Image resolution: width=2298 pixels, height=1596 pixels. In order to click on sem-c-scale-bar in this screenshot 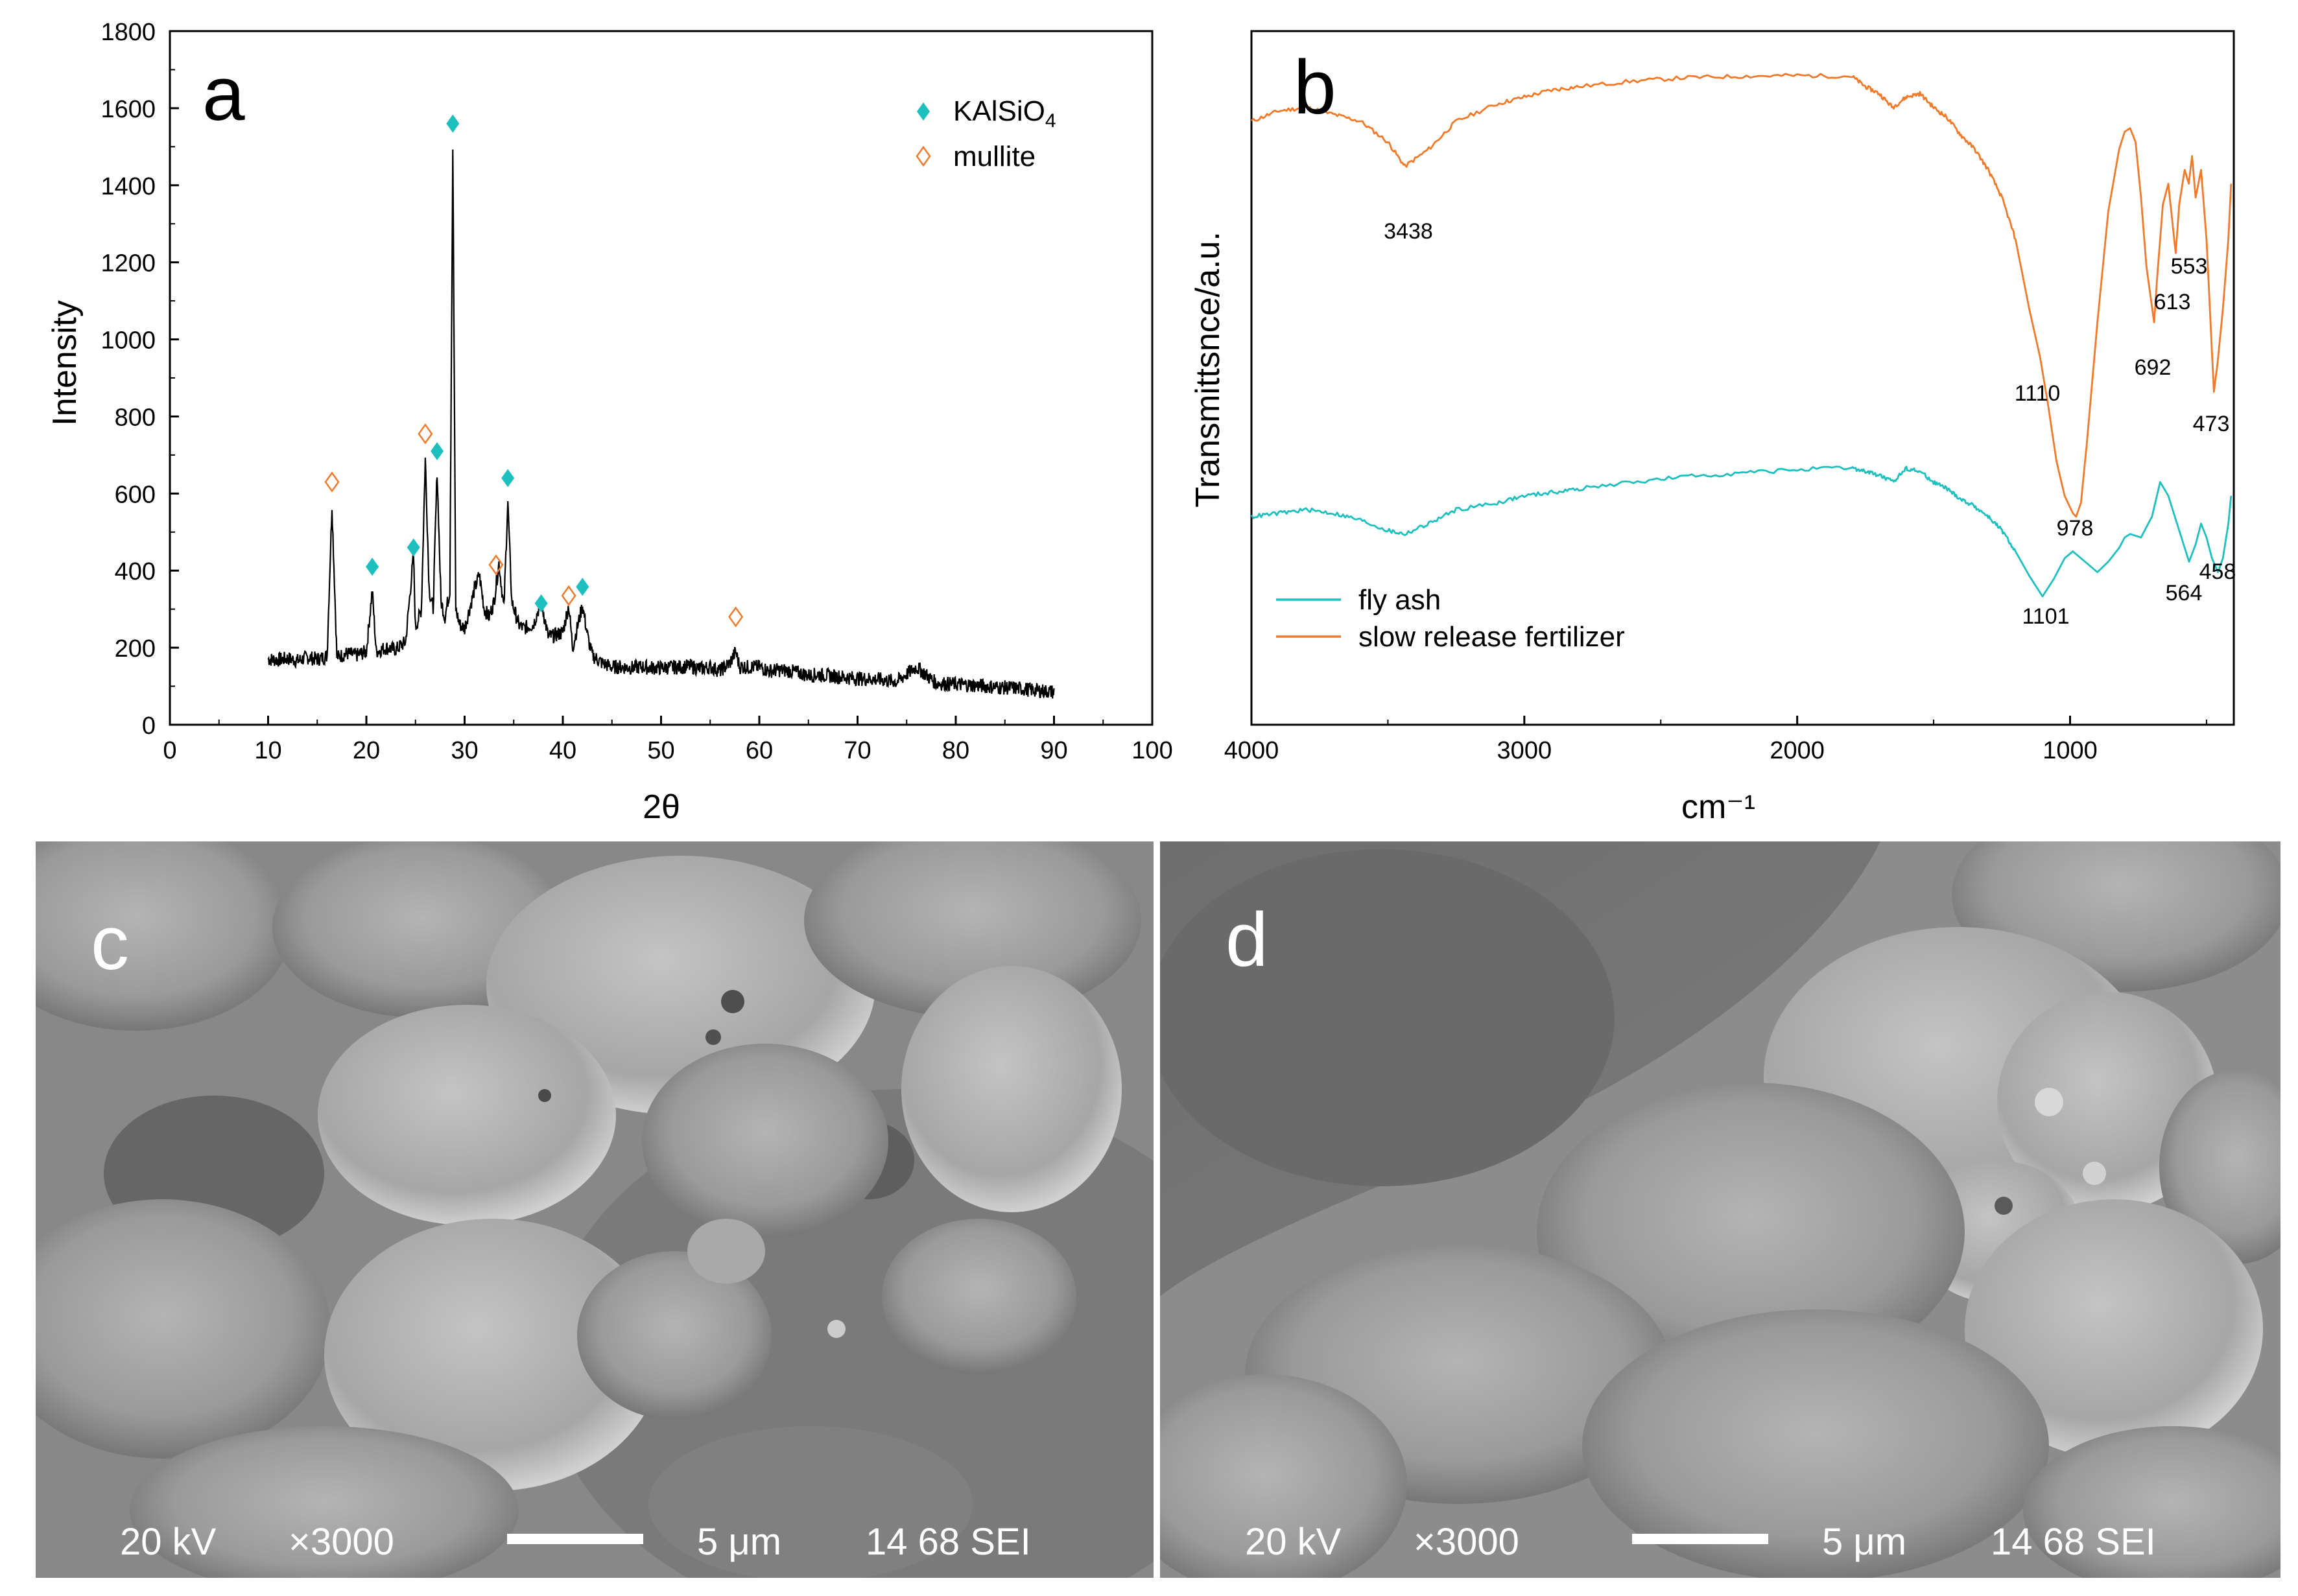, I will do `click(575, 1539)`.